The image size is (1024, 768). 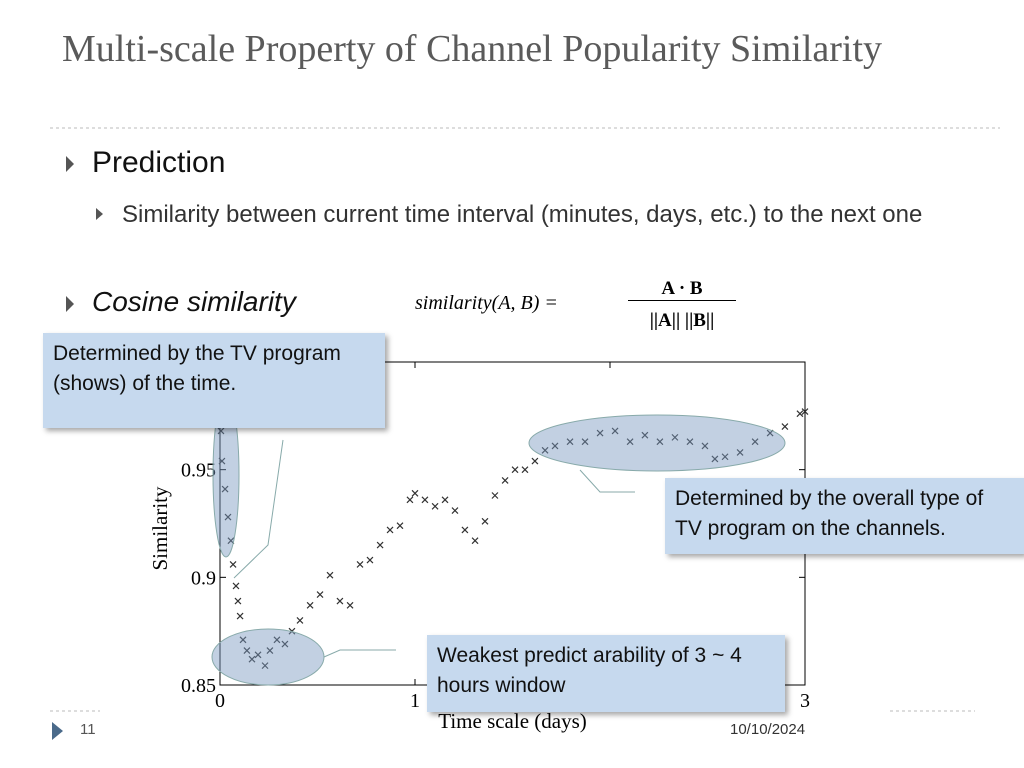 I want to click on page-number: 11, so click(x=88, y=729).